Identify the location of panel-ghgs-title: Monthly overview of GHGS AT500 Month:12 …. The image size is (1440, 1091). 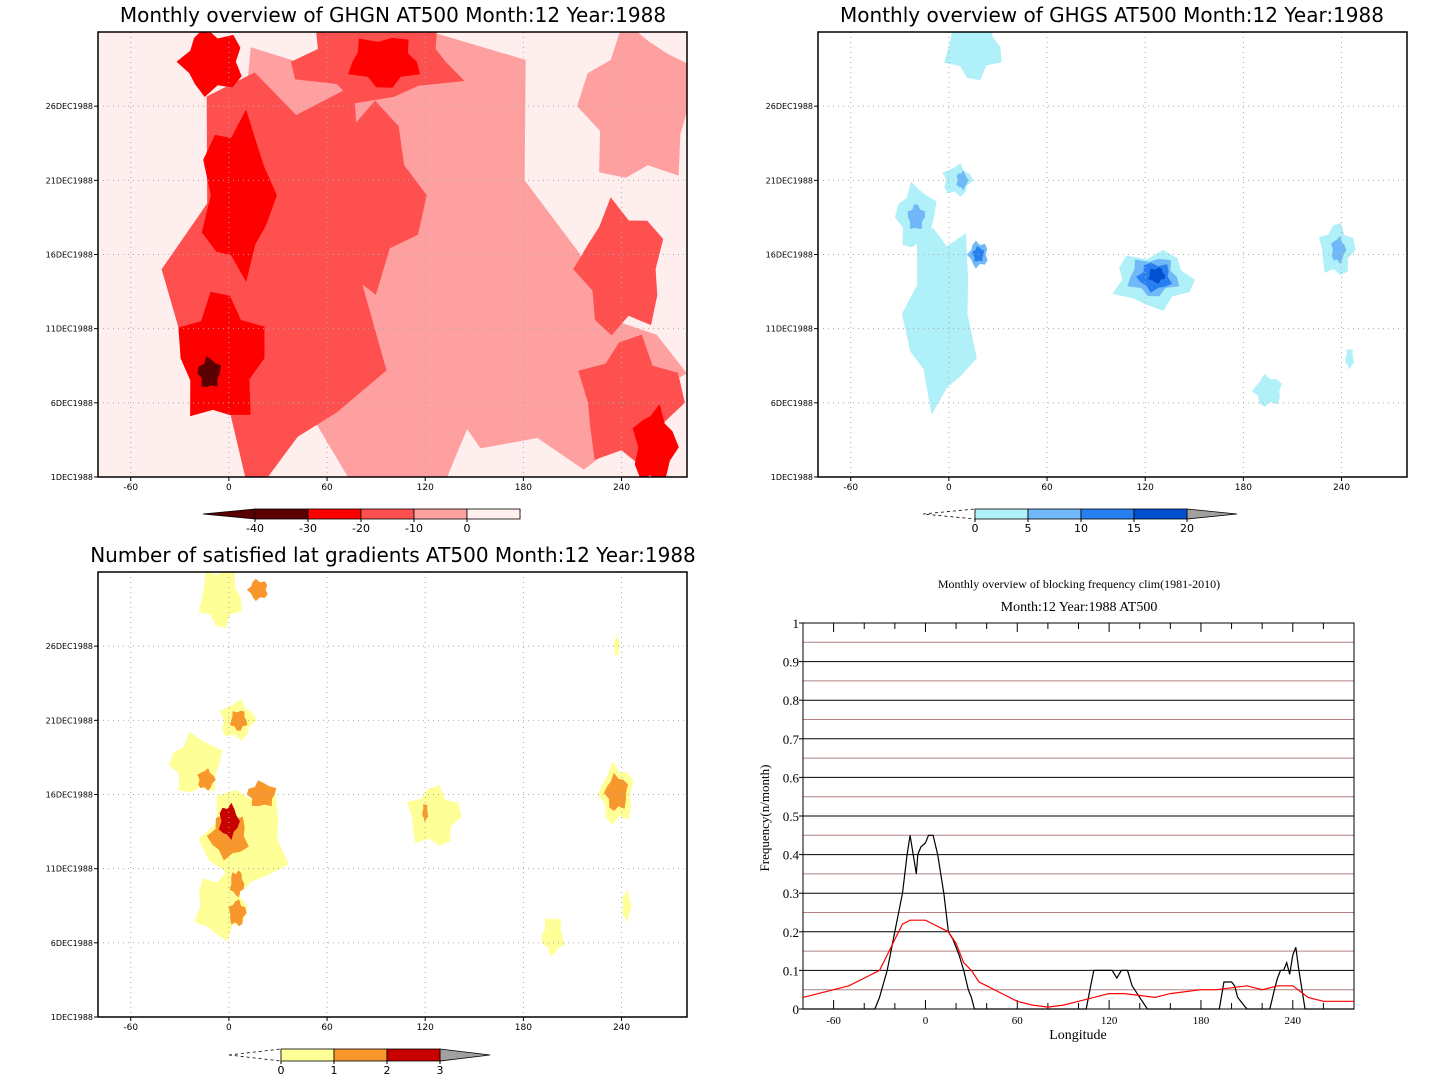
(1112, 15).